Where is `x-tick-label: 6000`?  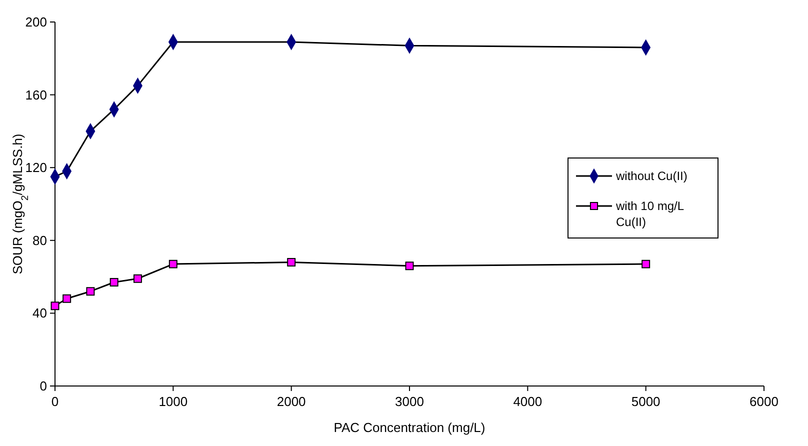 x-tick-label: 6000 is located at coordinates (764, 401).